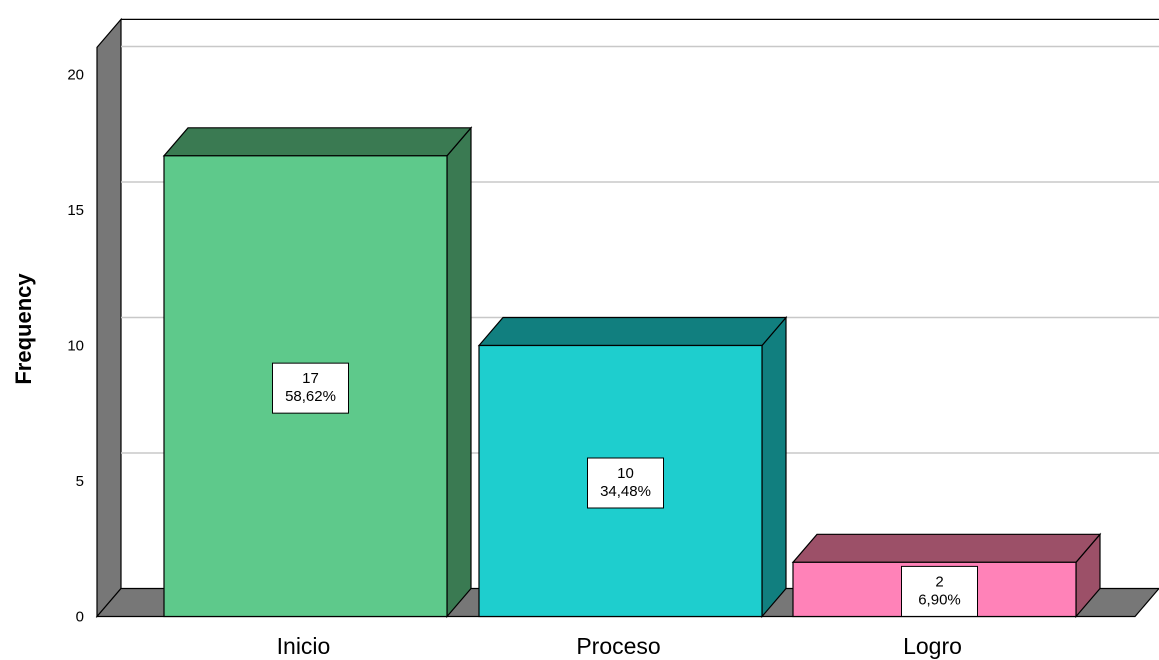  Describe the element at coordinates (310, 378) in the screenshot. I see `data-label-count: 17` at that location.